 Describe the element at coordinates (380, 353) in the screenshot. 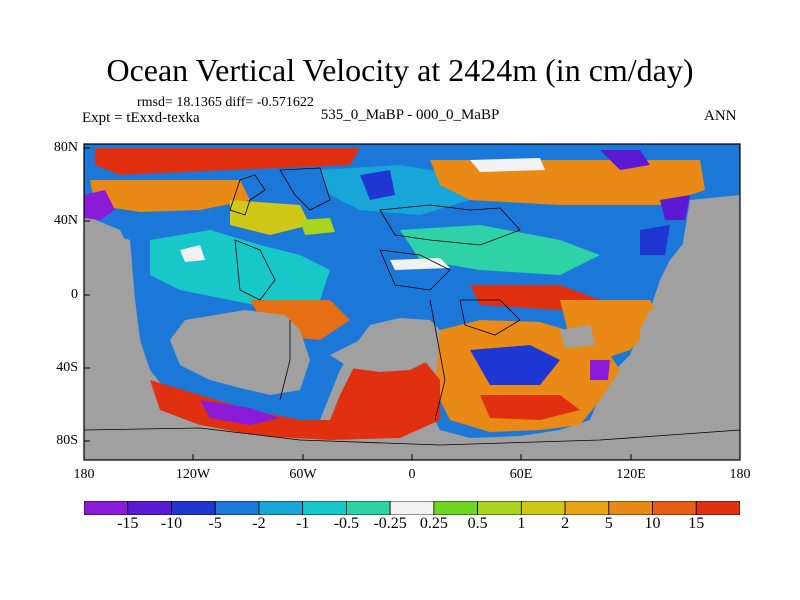

I see `land-africa-like` at that location.